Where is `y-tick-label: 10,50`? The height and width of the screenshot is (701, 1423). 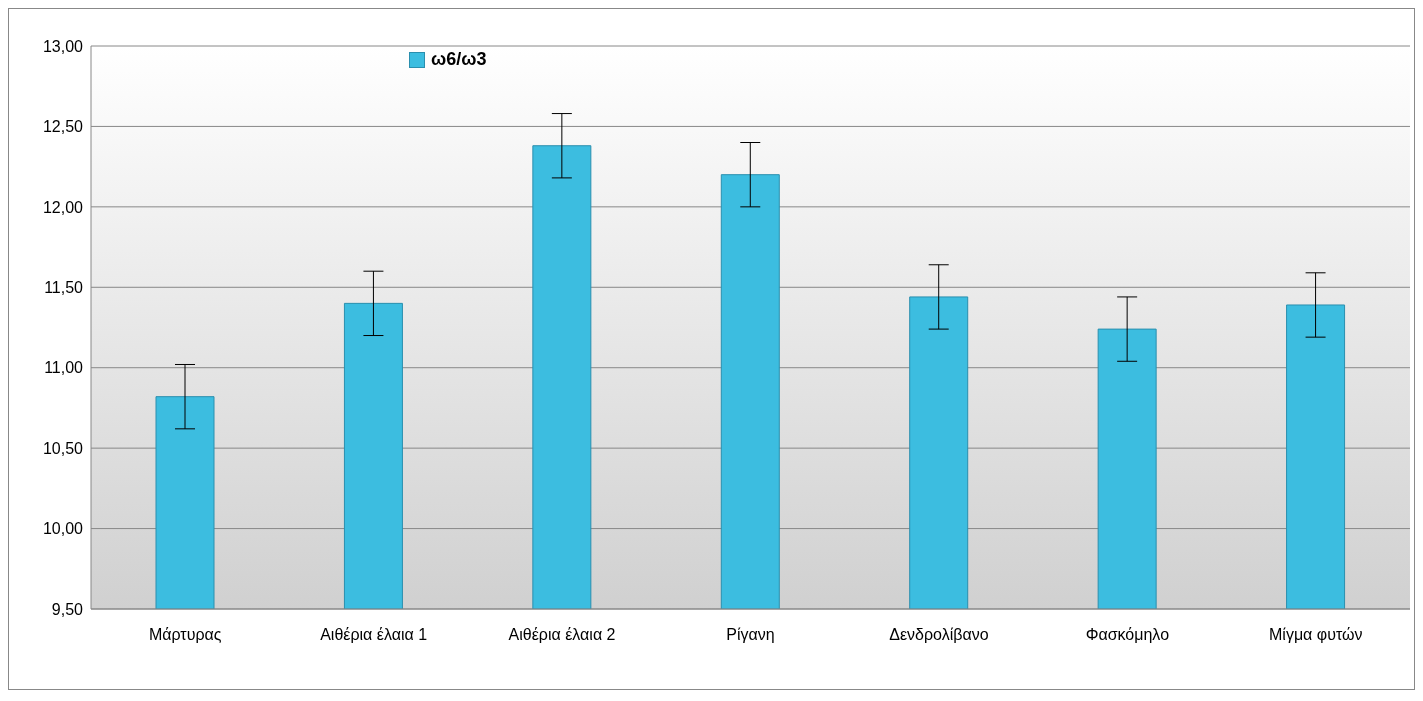 y-tick-label: 10,50 is located at coordinates (63, 448).